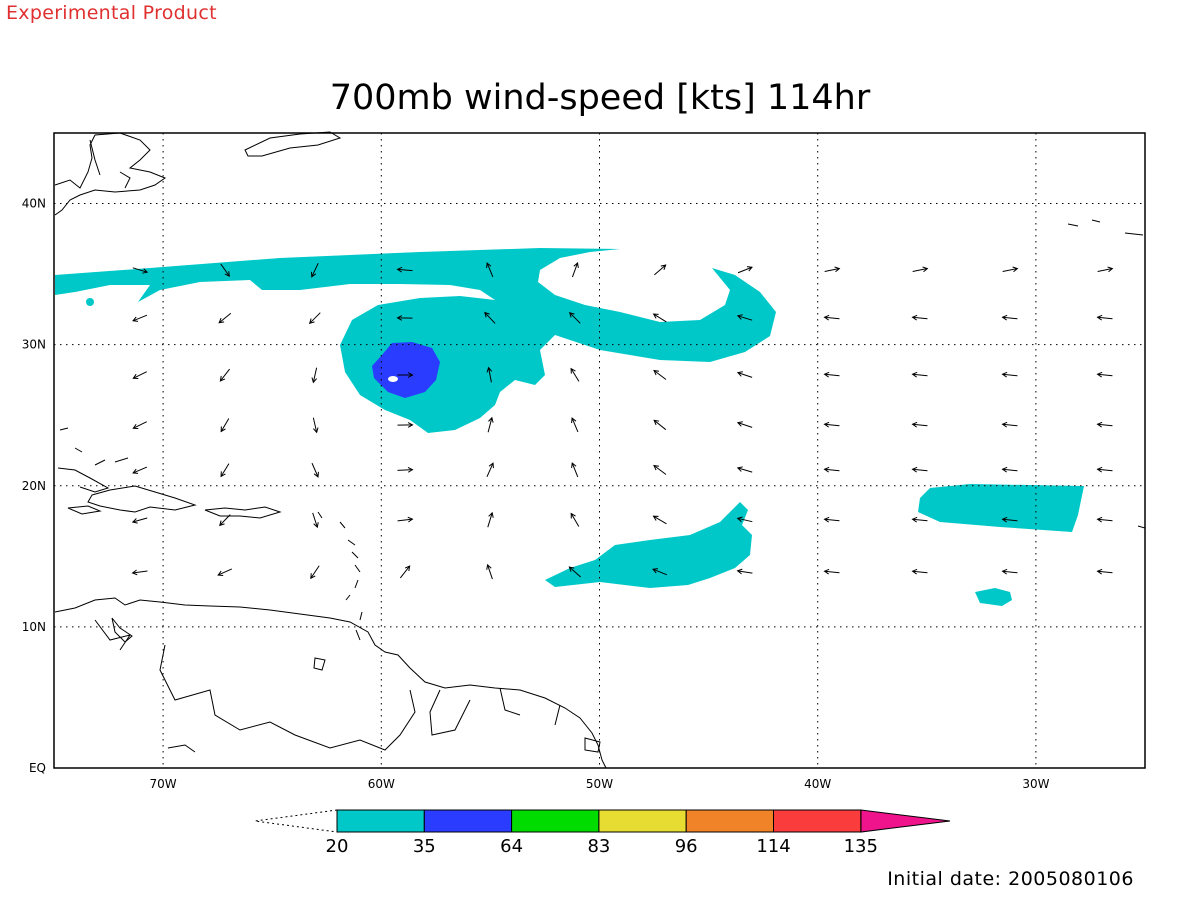 This screenshot has width=1200, height=900. I want to click on lon-tick-label: 30W, so click(1035, 784).